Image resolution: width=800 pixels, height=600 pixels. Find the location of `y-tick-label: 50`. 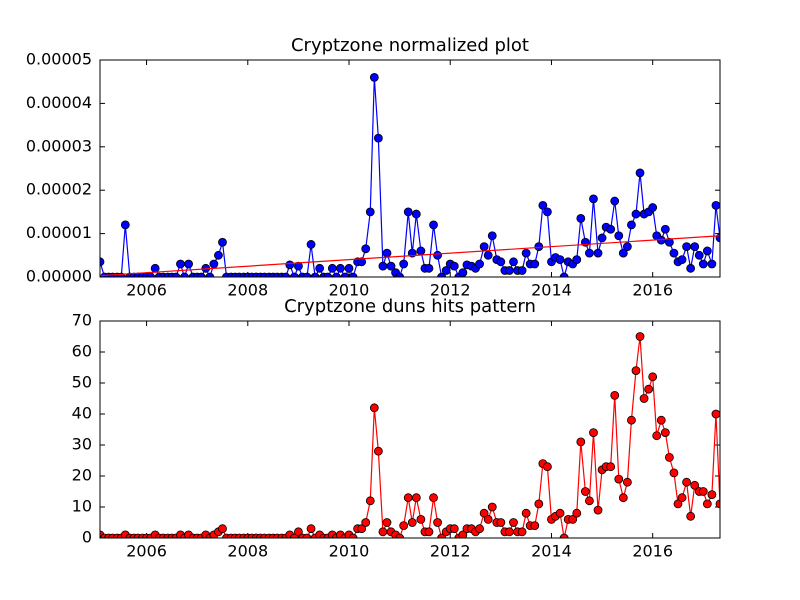

y-tick-label: 50 is located at coordinates (82, 382).